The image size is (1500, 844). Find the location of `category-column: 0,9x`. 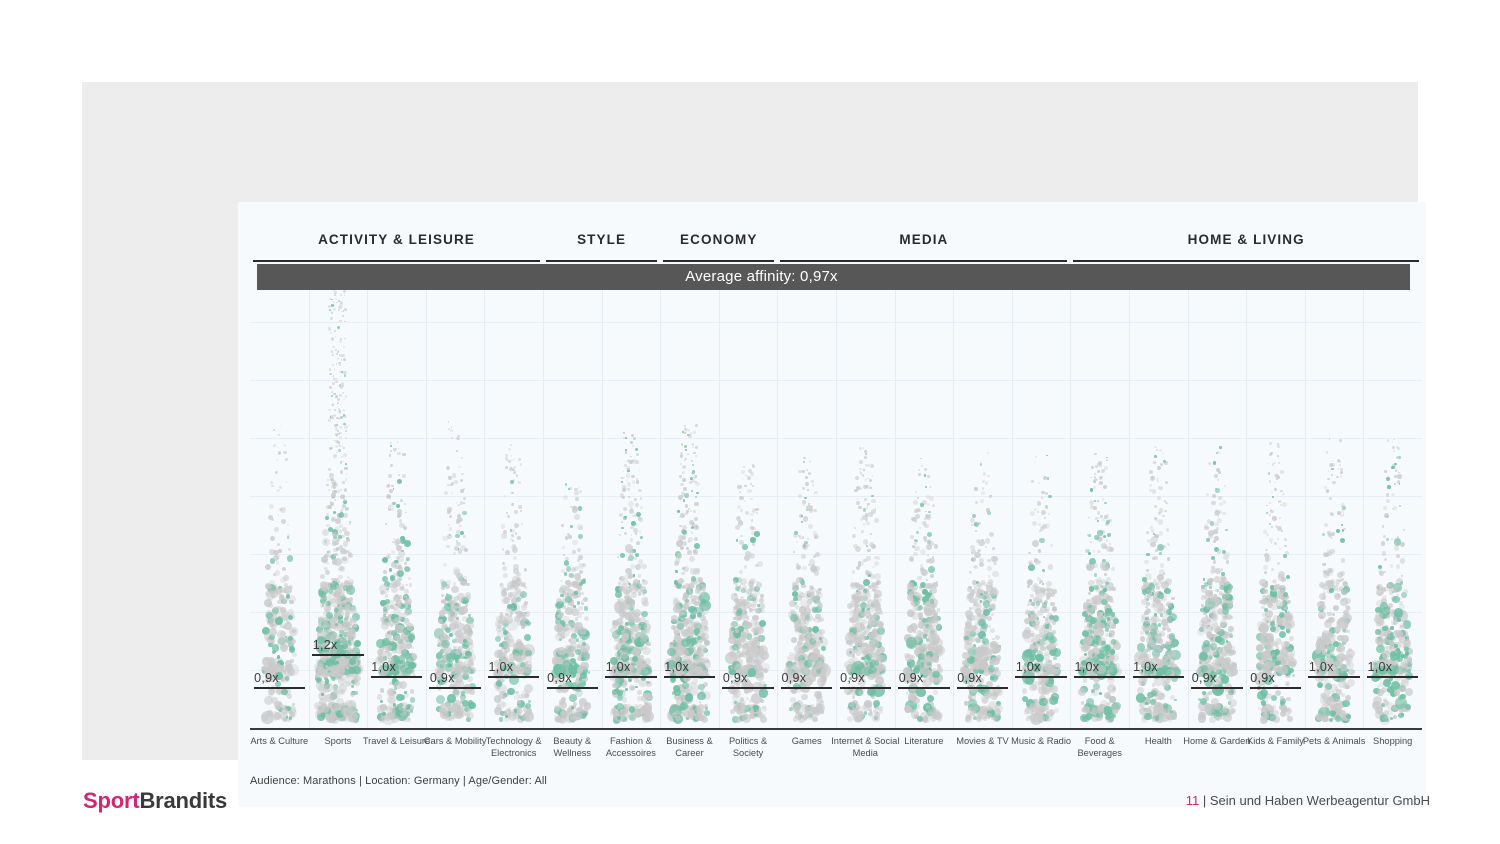

category-column: 0,9x is located at coordinates (455, 496).